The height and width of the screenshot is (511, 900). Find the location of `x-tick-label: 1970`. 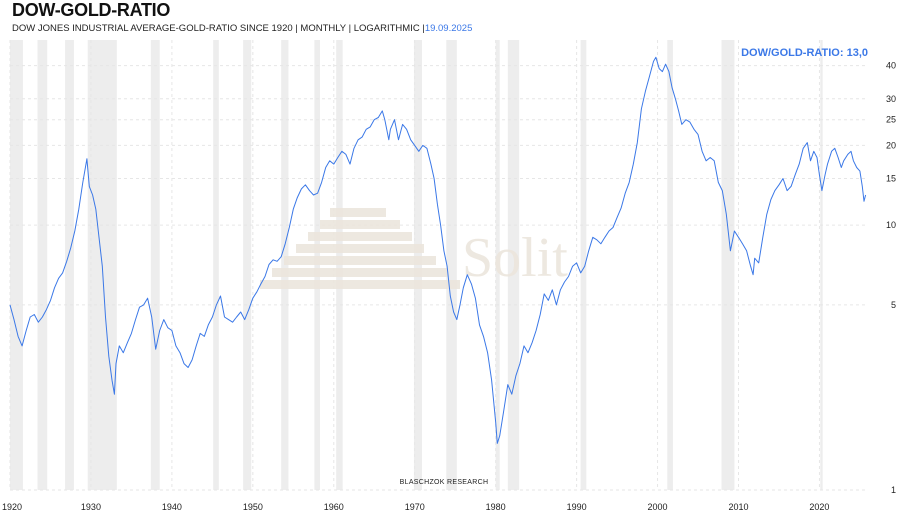

x-tick-label: 1970 is located at coordinates (415, 506).